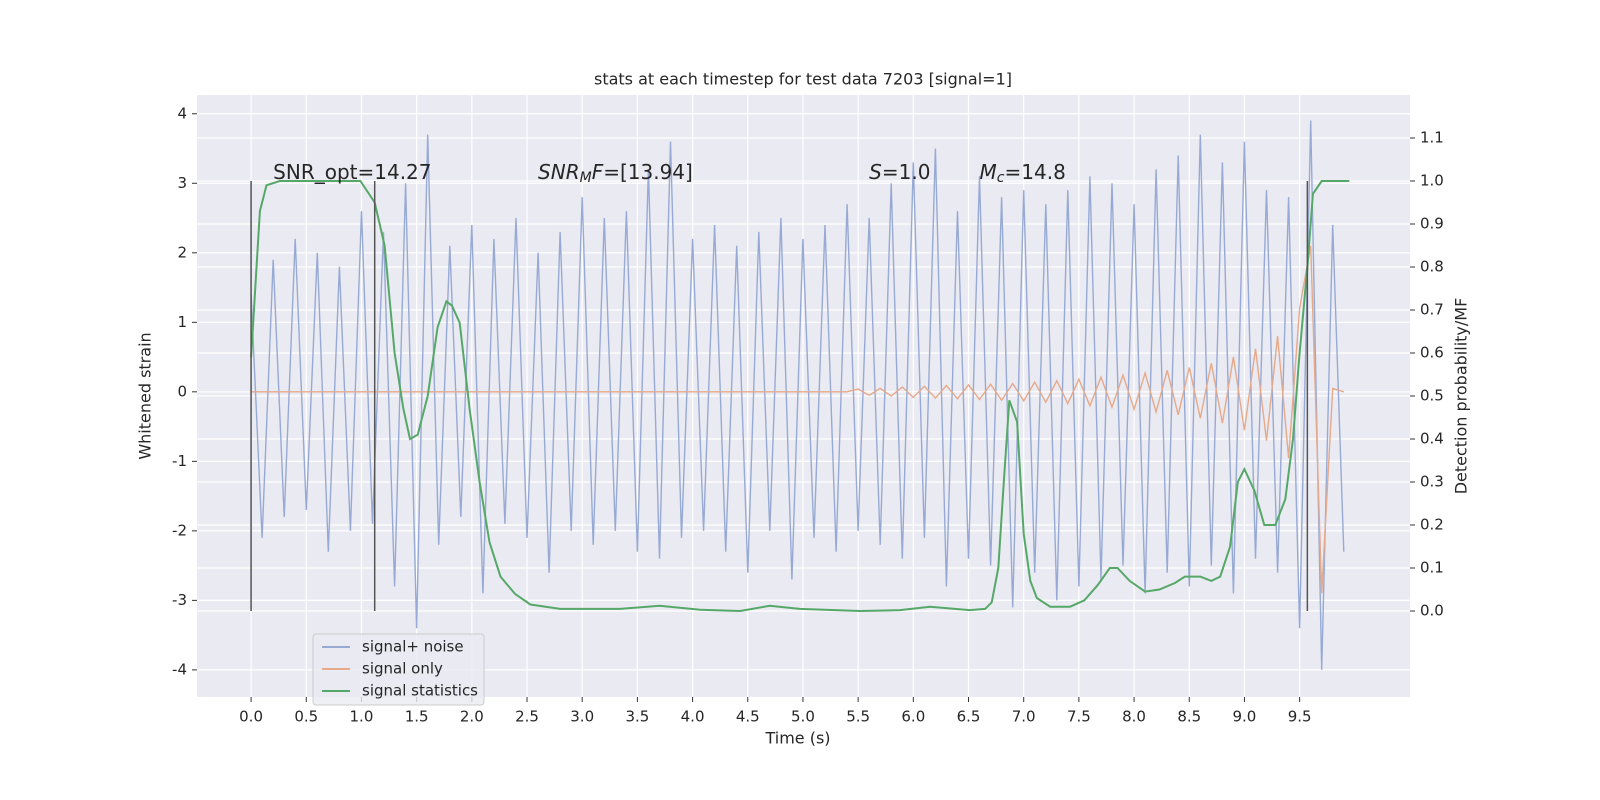 Image resolution: width=1600 pixels, height=800 pixels. Describe the element at coordinates (803, 717) in the screenshot. I see `x-tick-label: 5.0` at that location.